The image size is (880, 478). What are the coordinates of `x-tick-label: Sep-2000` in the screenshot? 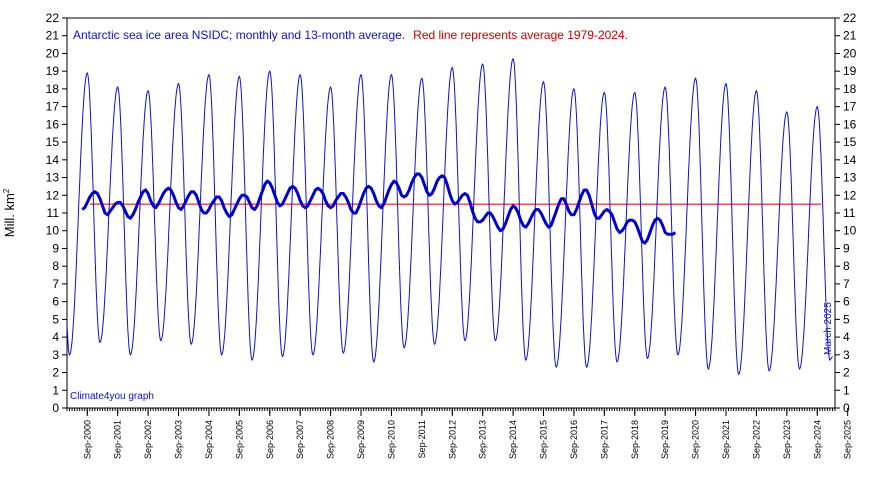 It's located at (87, 439).